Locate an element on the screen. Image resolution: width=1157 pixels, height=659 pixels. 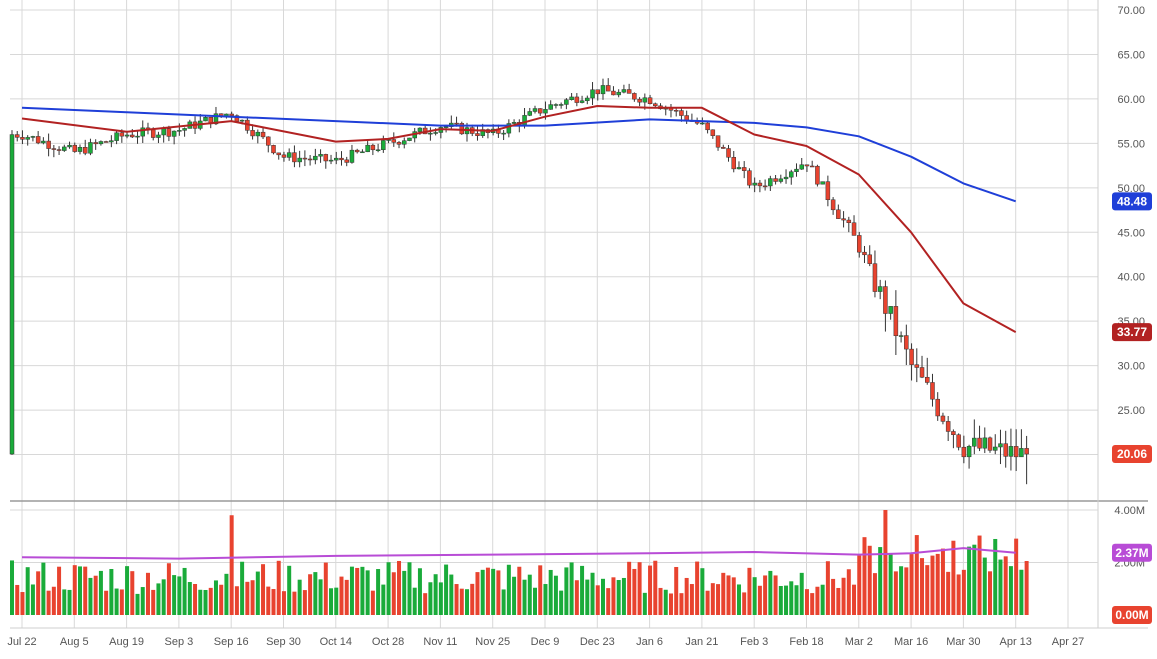
price-tick-label: 45.00 is located at coordinates (1131, 233).